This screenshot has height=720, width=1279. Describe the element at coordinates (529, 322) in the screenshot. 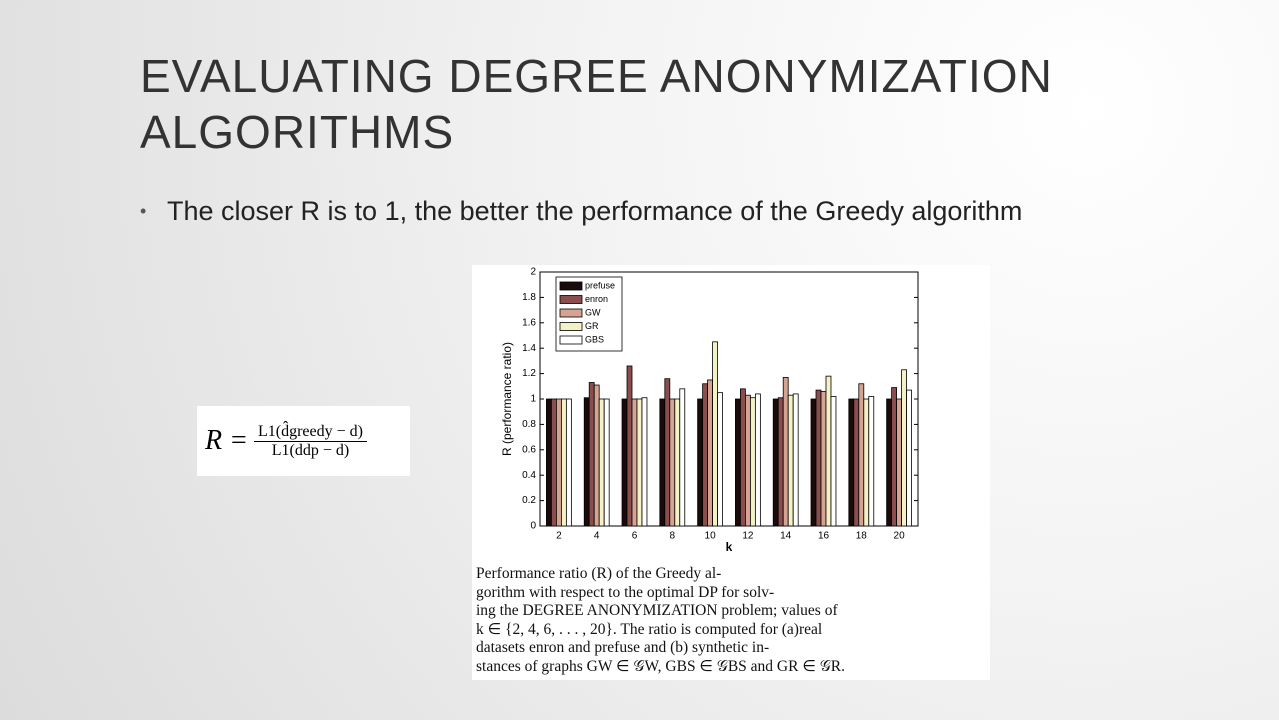

I see `y-tick-label: 1.6` at that location.